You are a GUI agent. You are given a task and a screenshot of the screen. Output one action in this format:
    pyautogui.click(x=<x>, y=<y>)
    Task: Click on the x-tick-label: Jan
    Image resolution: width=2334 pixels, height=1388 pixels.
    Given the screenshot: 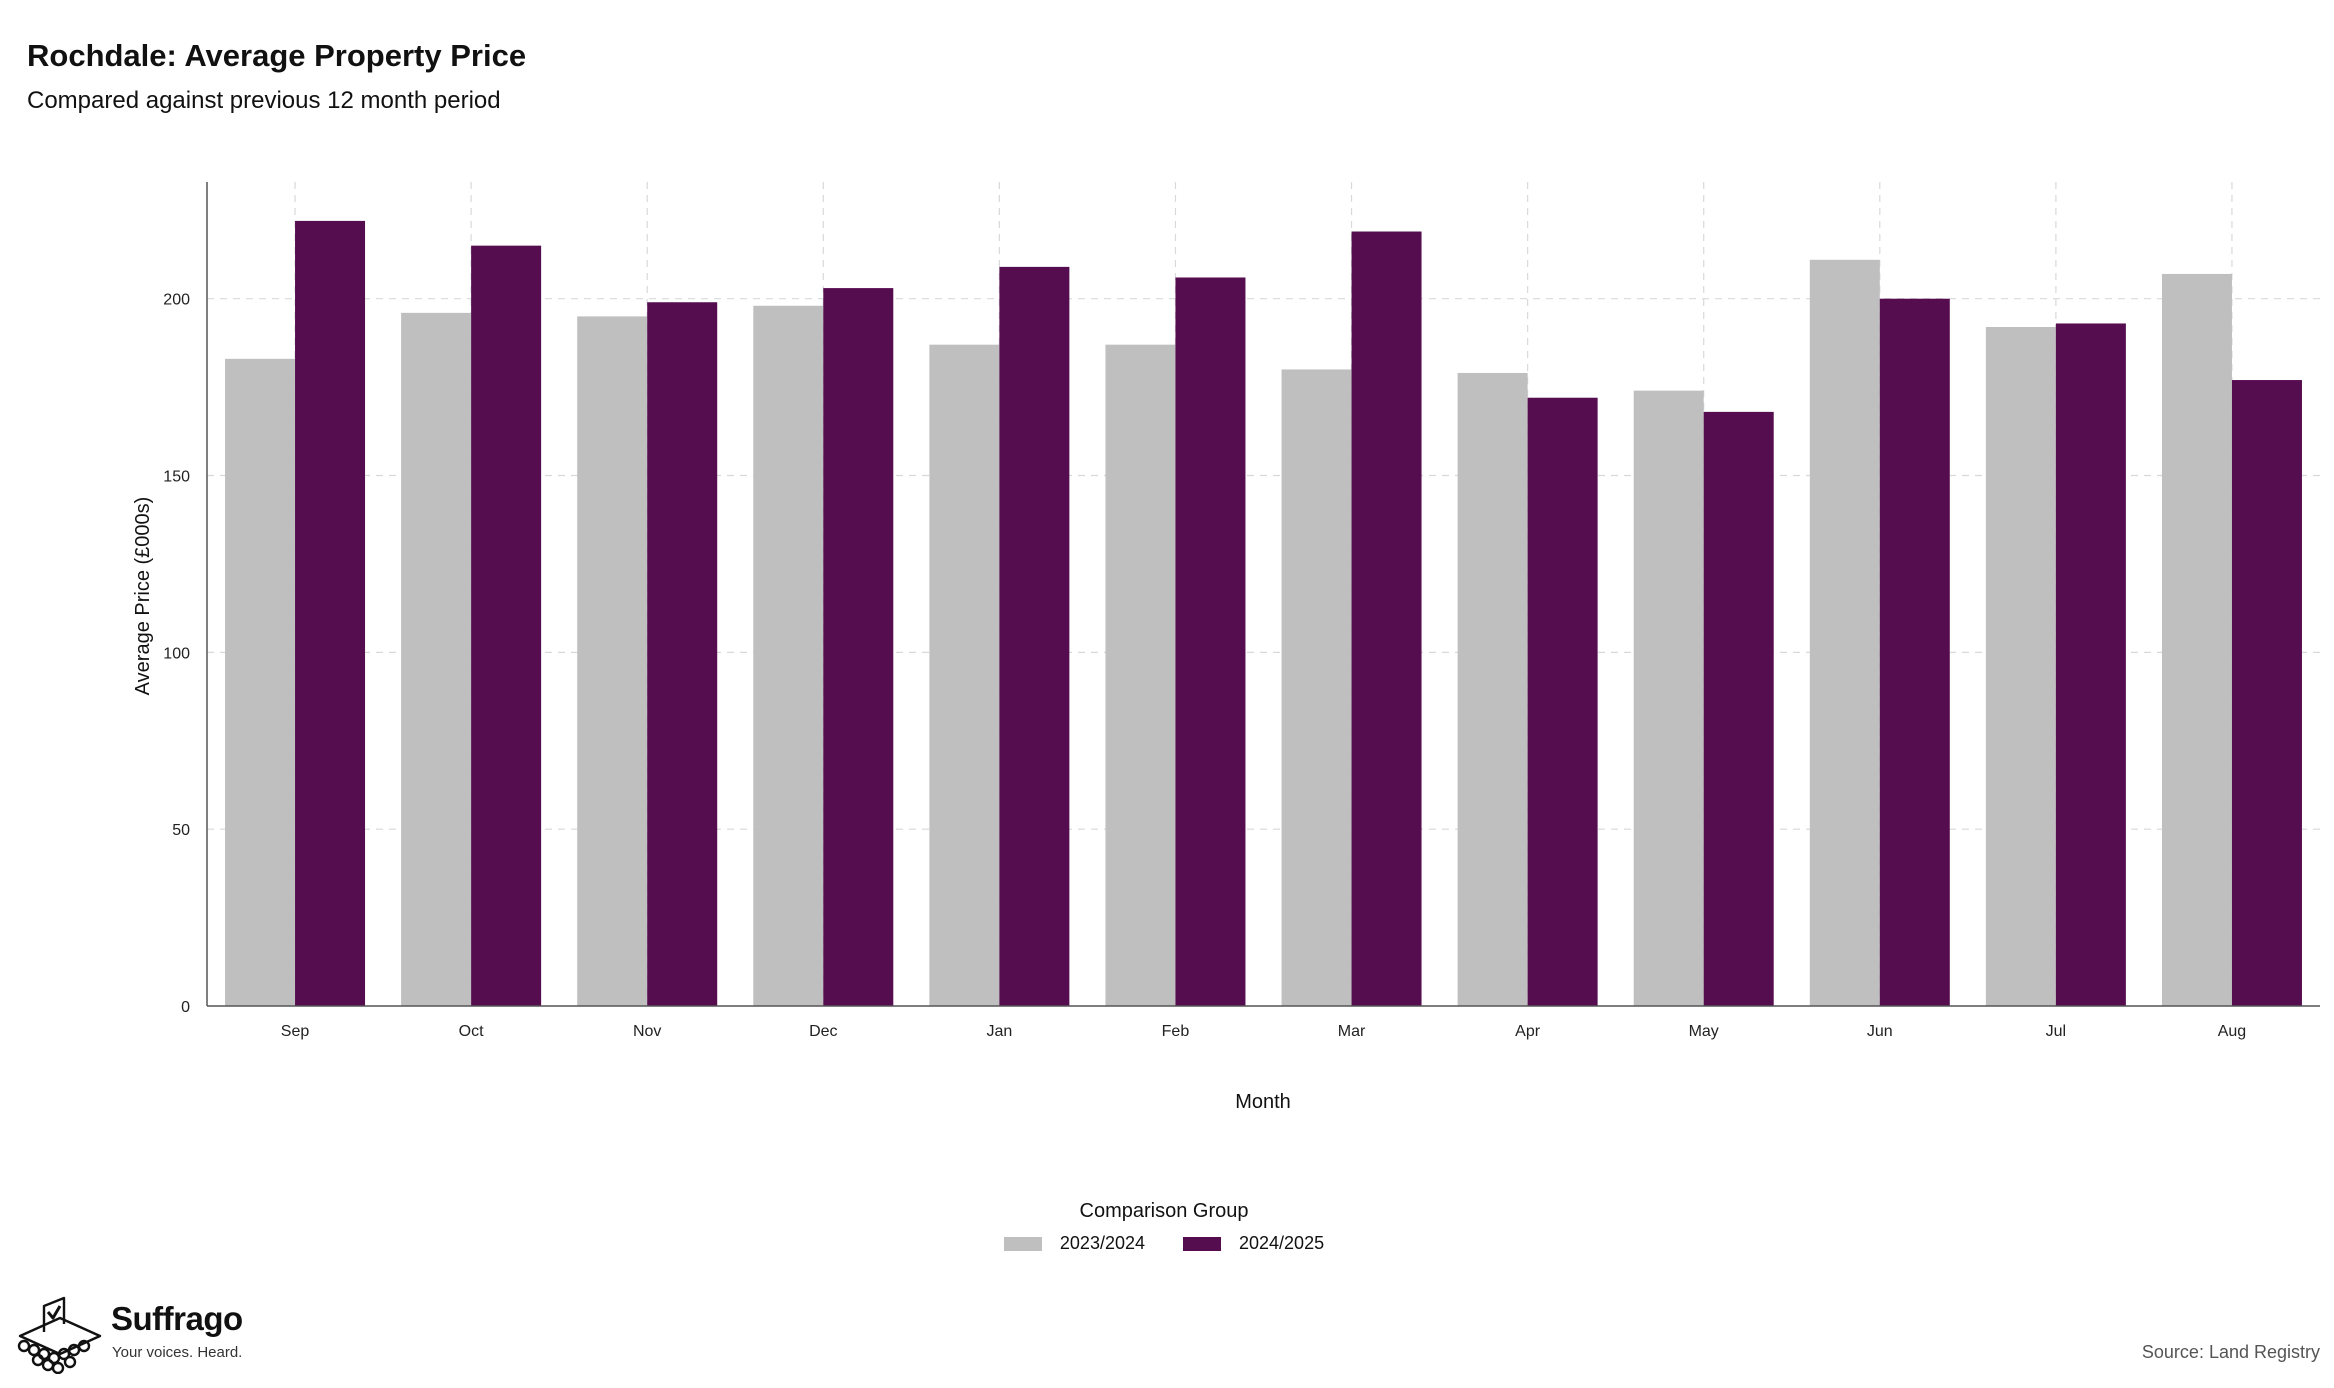 What is the action you would take?
    pyautogui.click(x=999, y=1031)
    